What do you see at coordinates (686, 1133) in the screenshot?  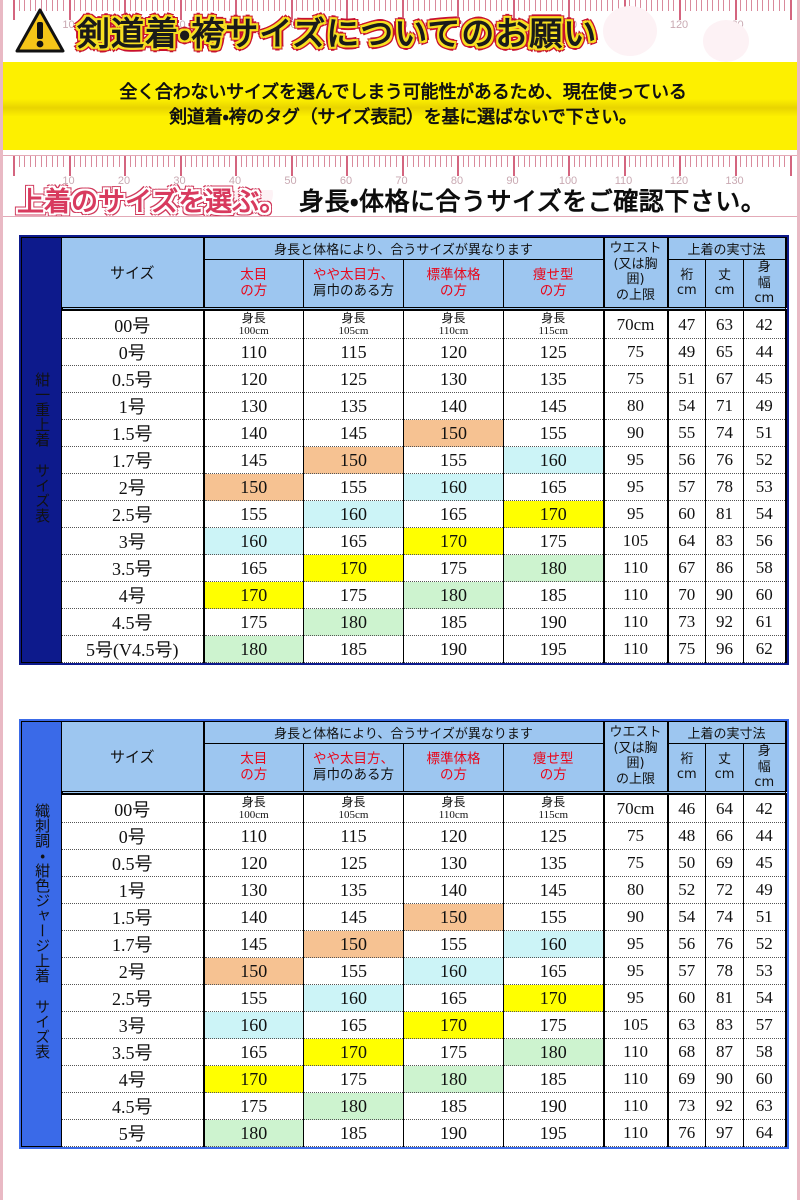 I see `row-meas-yuki: 76` at bounding box center [686, 1133].